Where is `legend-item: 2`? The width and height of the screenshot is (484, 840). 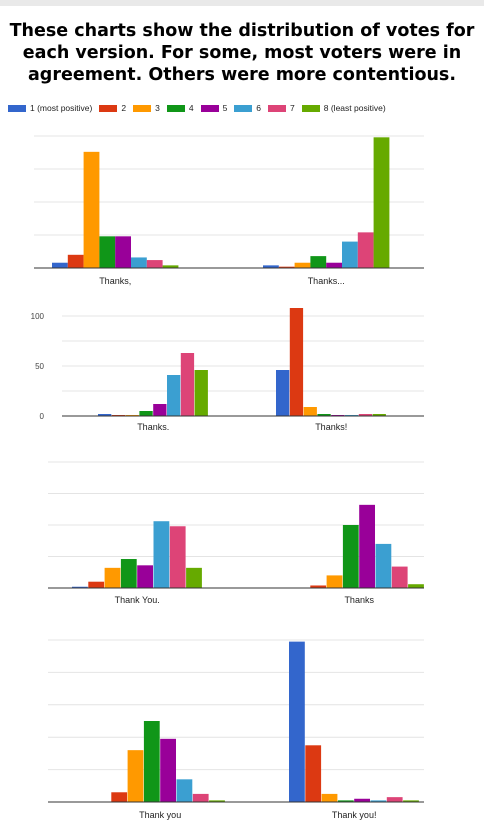
legend-item: 2 is located at coordinates (112, 108).